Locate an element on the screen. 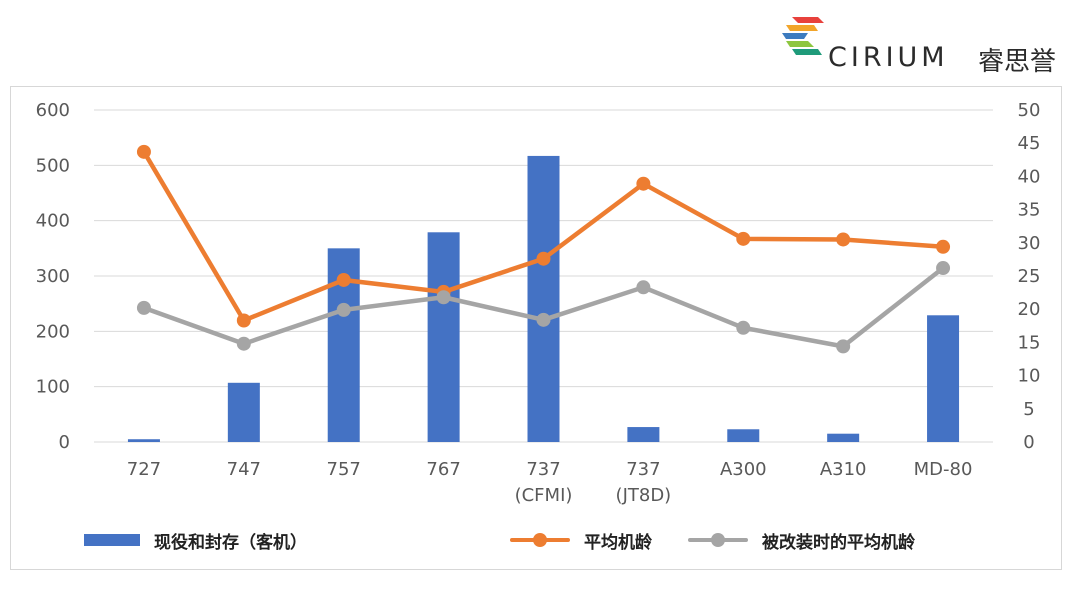  x-tick-label: (JT8D) is located at coordinates (644, 495).